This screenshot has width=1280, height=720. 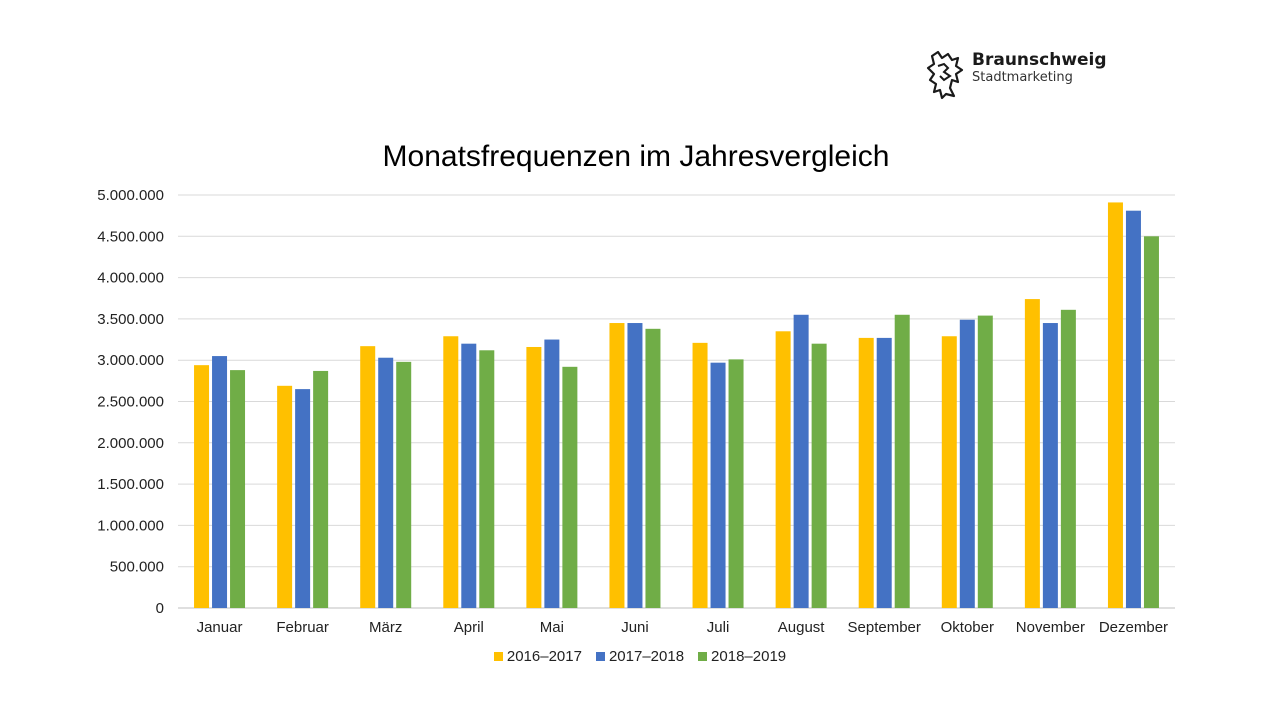 What do you see at coordinates (802, 627) in the screenshot?
I see `x-tick-label: August` at bounding box center [802, 627].